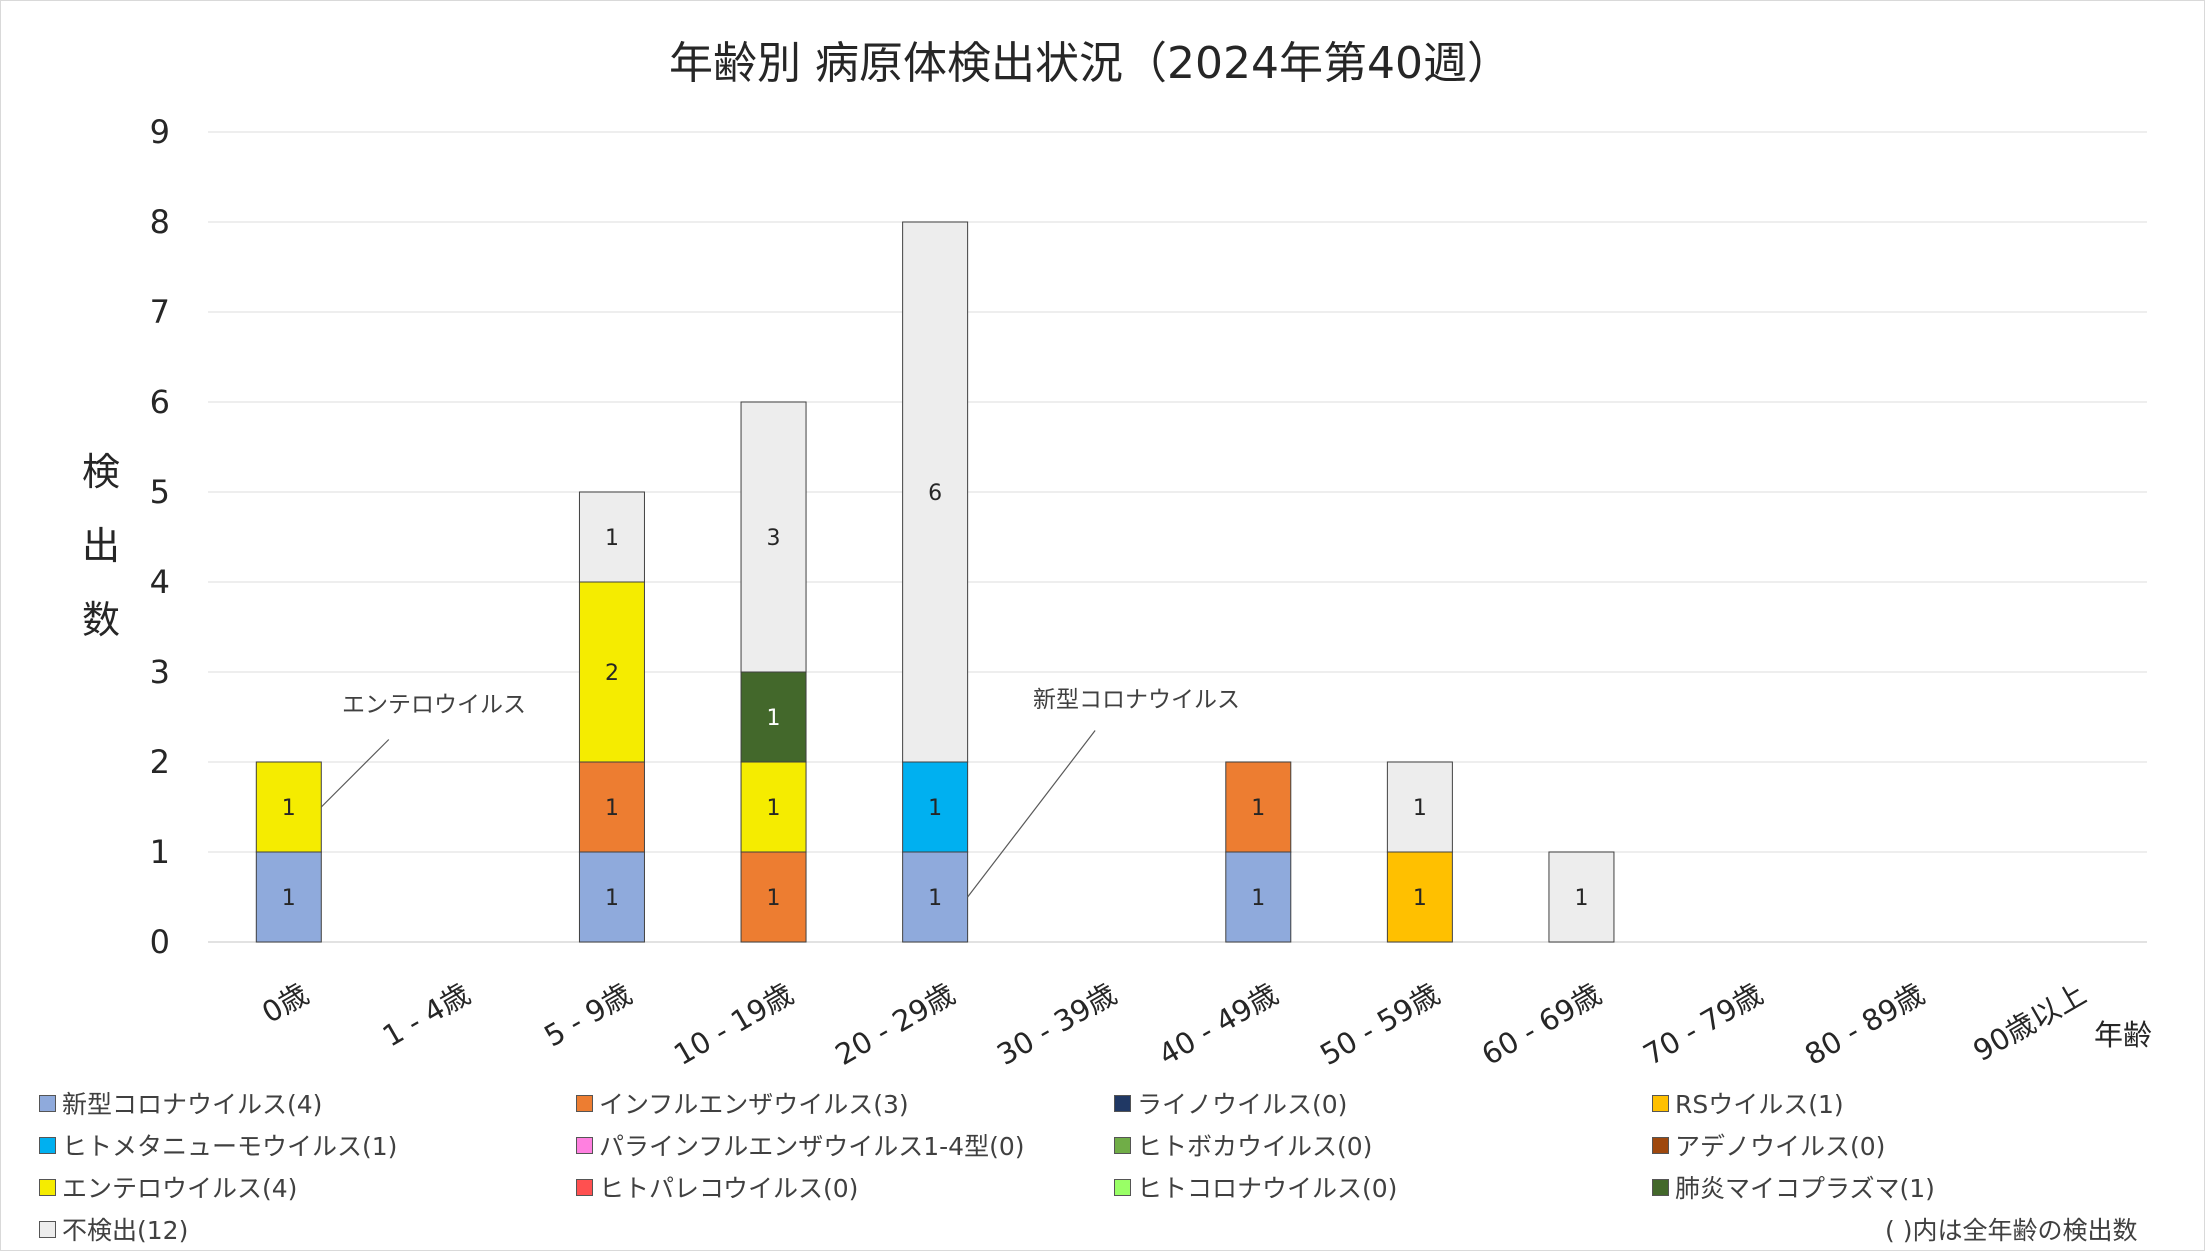 The width and height of the screenshot is (2205, 1251). Describe the element at coordinates (125, 1230) in the screenshot. I see `legend-label: 不検出(12)` at that location.